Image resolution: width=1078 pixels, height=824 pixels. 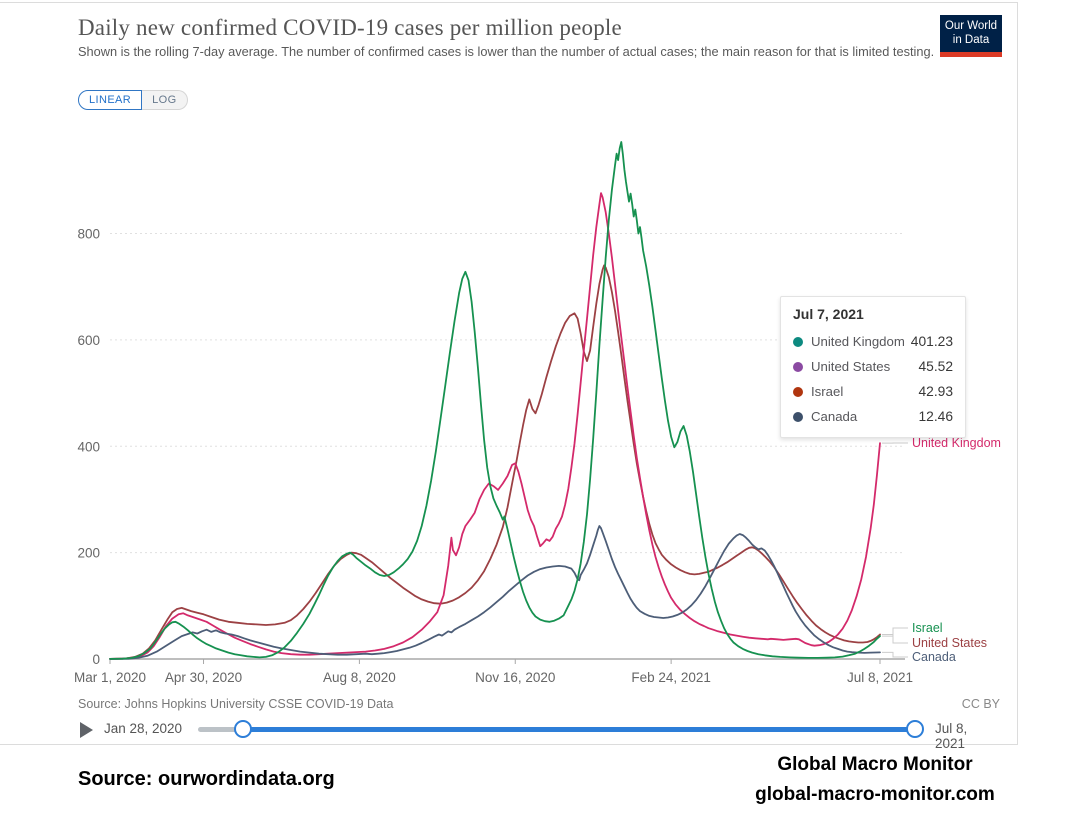 What do you see at coordinates (828, 314) in the screenshot?
I see `tooltip-date: Jul 7, 2021` at bounding box center [828, 314].